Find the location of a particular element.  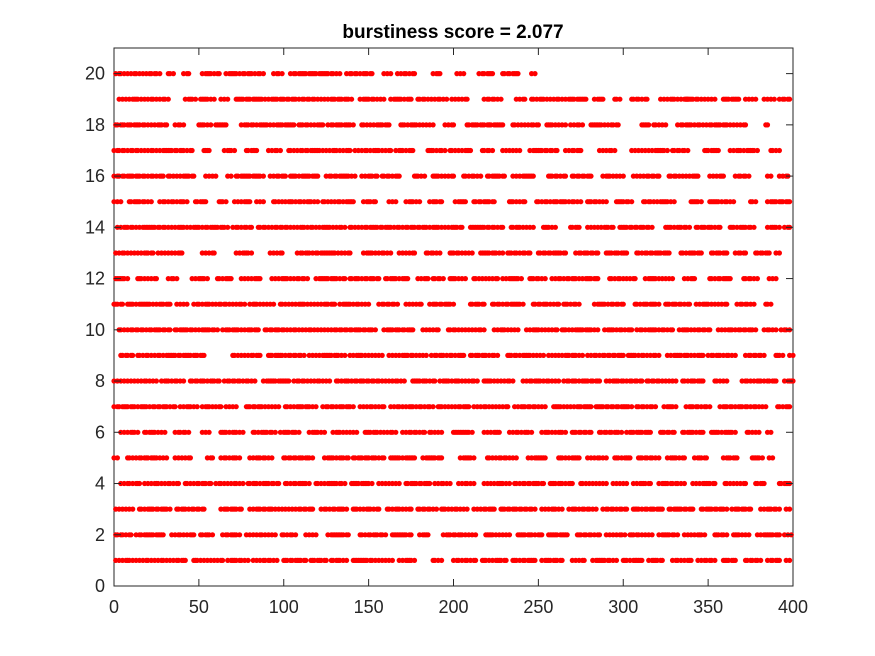

y-tick-label: 4 is located at coordinates (100, 484).